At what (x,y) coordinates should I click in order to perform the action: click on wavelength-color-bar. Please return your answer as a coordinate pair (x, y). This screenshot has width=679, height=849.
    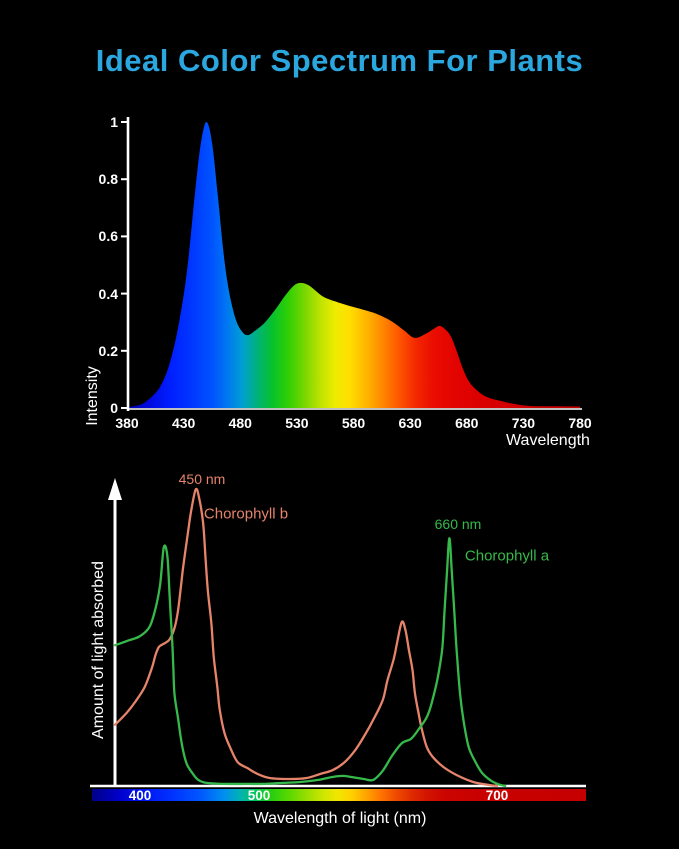
    Looking at the image, I should click on (339, 795).